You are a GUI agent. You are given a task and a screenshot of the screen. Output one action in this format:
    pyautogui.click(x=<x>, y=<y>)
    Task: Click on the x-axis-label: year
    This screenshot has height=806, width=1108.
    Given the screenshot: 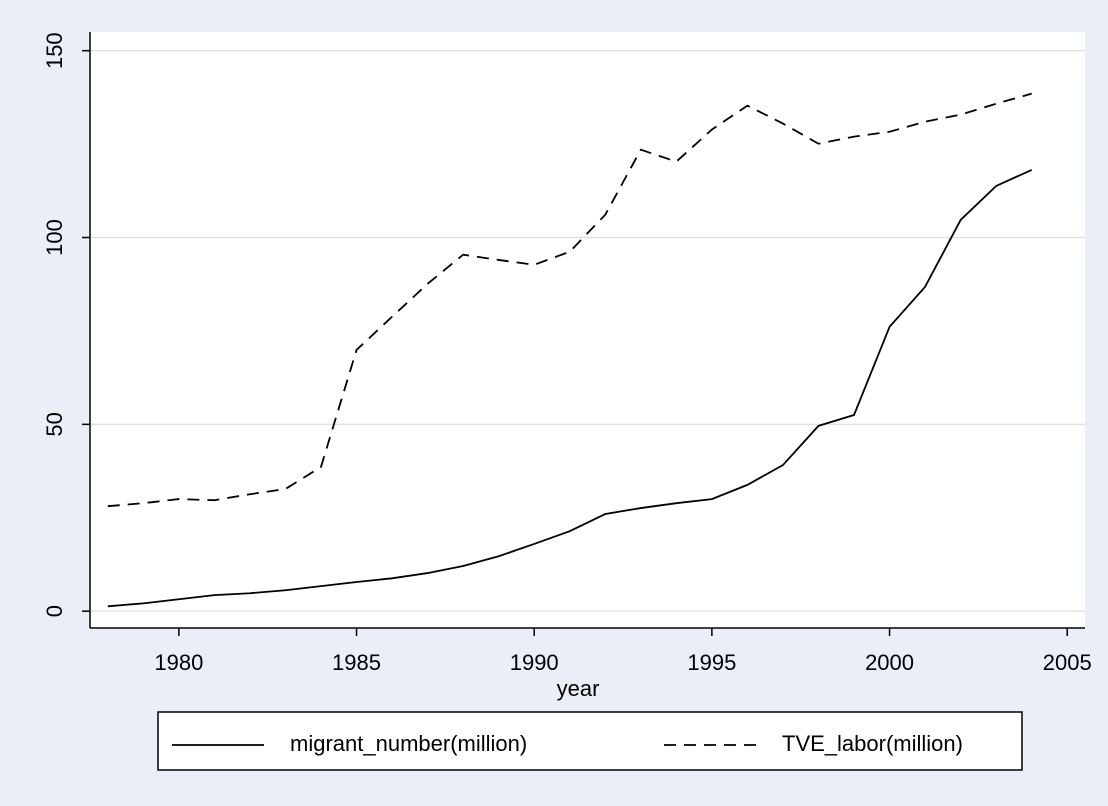 What is the action you would take?
    pyautogui.click(x=578, y=688)
    